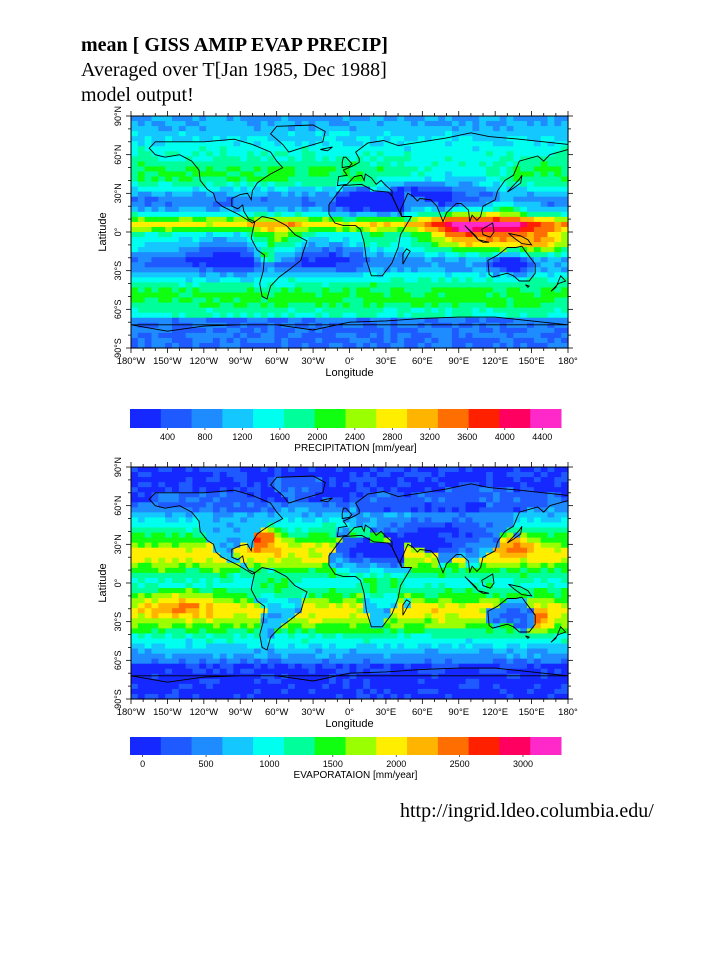  I want to click on coastline-path, so click(483, 241).